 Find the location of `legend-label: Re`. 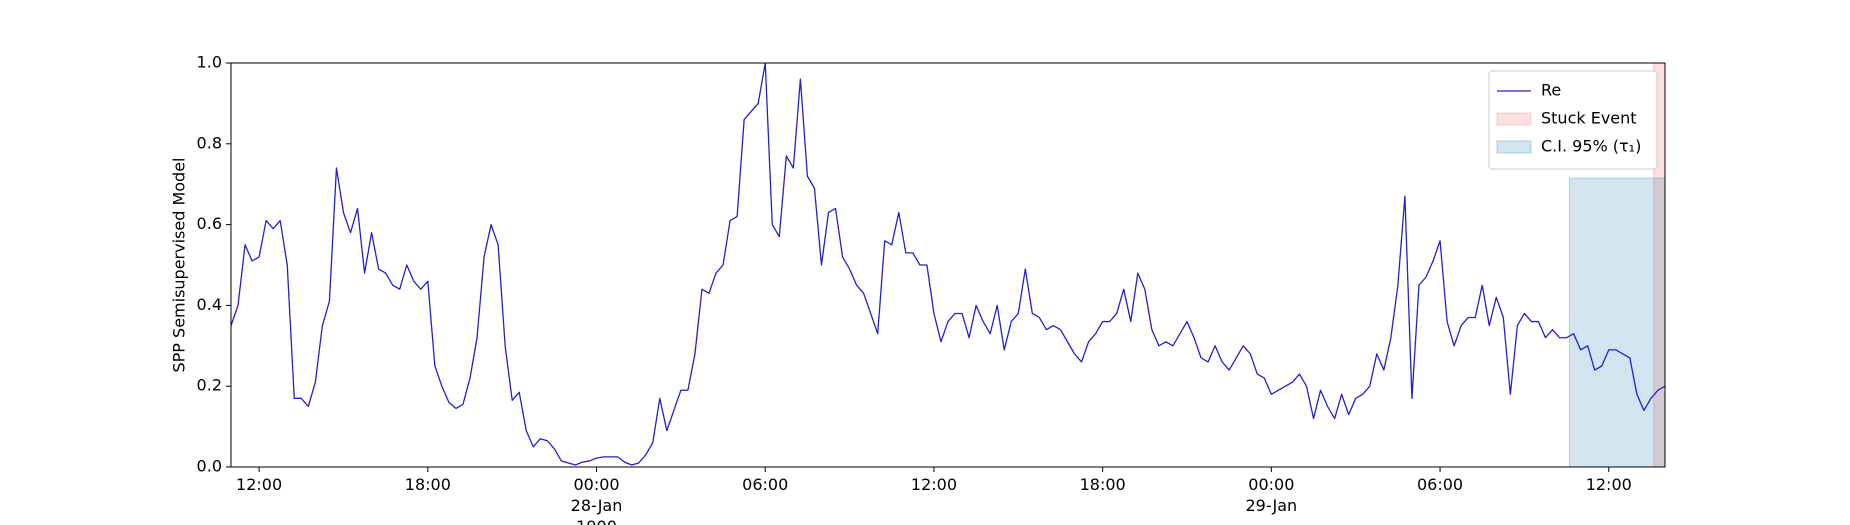

legend-label: Re is located at coordinates (1551, 90).